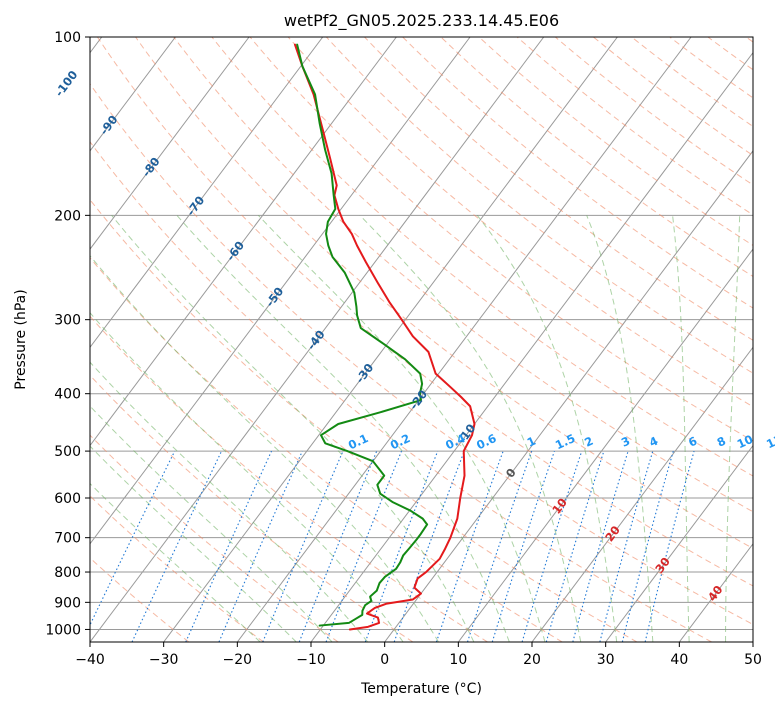  What do you see at coordinates (418, 655) in the screenshot?
I see `x-axis: −40 −30 −20 −10 0 10 20 30 40 50` at bounding box center [418, 655].